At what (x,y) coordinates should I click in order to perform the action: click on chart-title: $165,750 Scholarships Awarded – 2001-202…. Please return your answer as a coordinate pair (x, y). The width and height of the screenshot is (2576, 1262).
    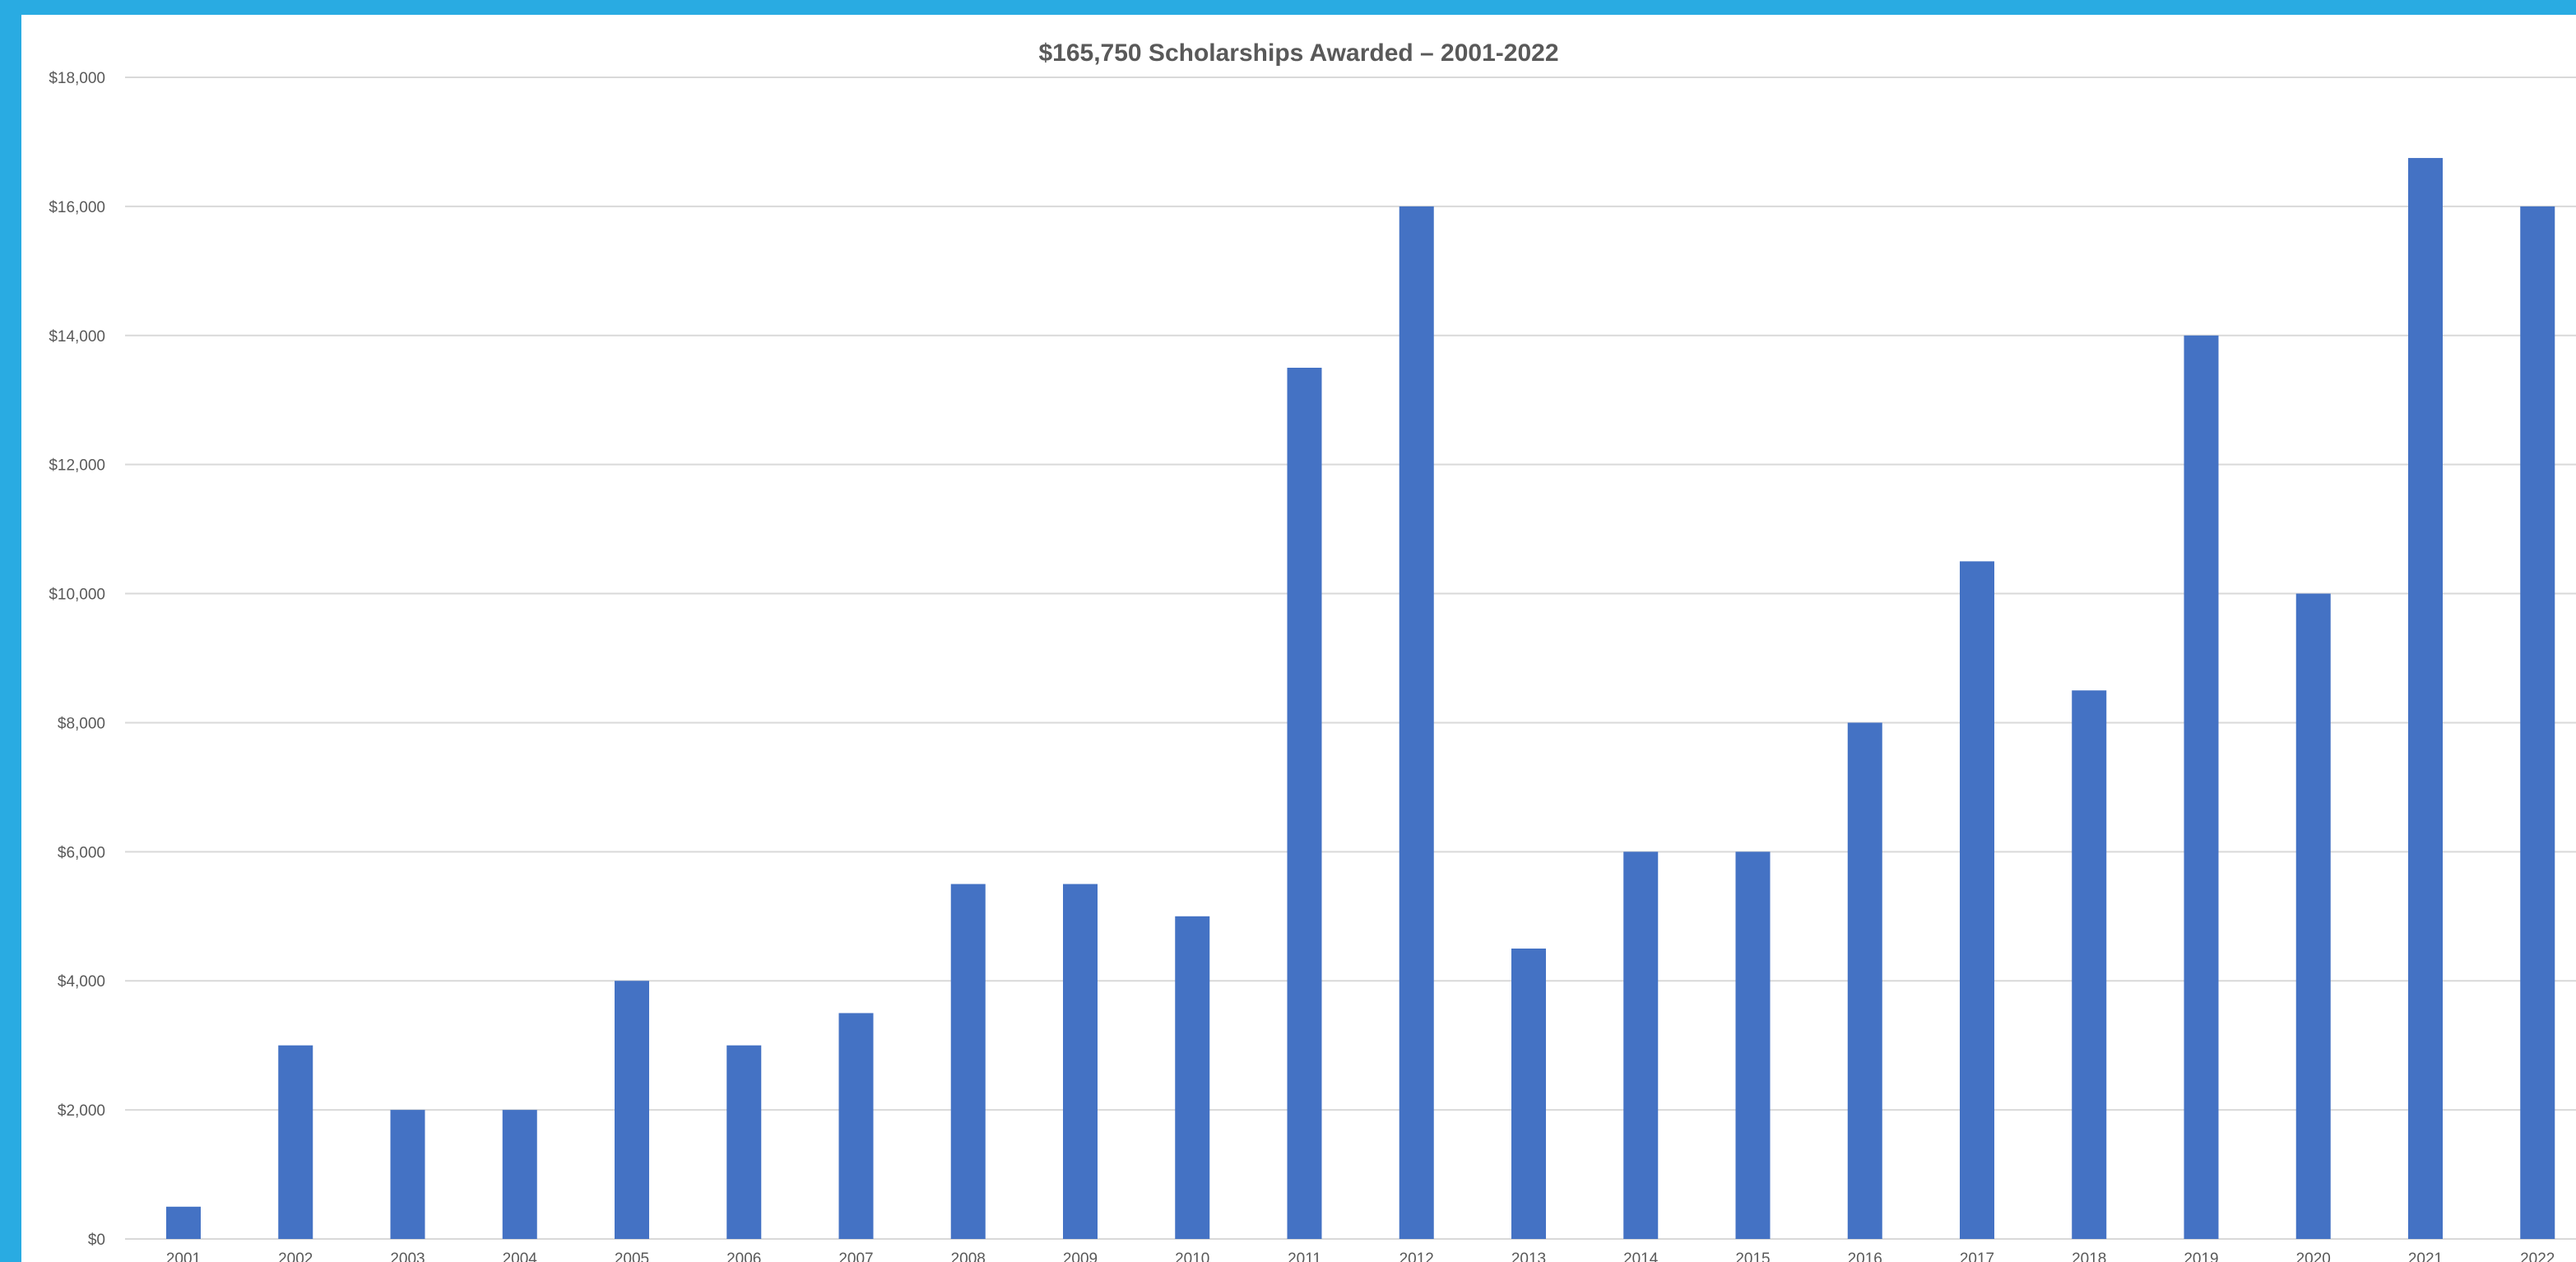
    Looking at the image, I should click on (1298, 53).